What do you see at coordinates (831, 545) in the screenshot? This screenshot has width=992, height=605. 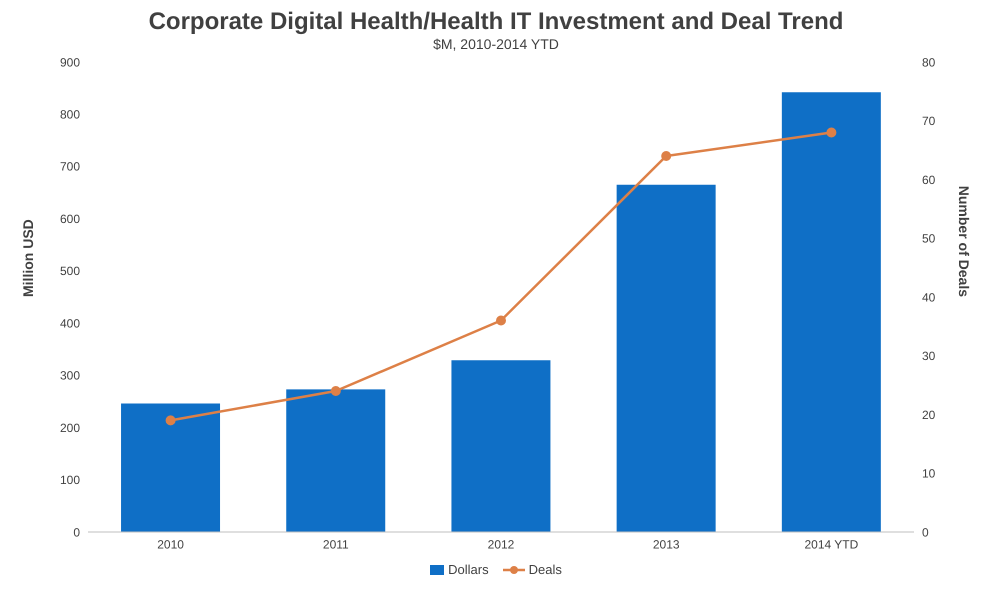 I see `x-tick-label: 2014 YTD` at bounding box center [831, 545].